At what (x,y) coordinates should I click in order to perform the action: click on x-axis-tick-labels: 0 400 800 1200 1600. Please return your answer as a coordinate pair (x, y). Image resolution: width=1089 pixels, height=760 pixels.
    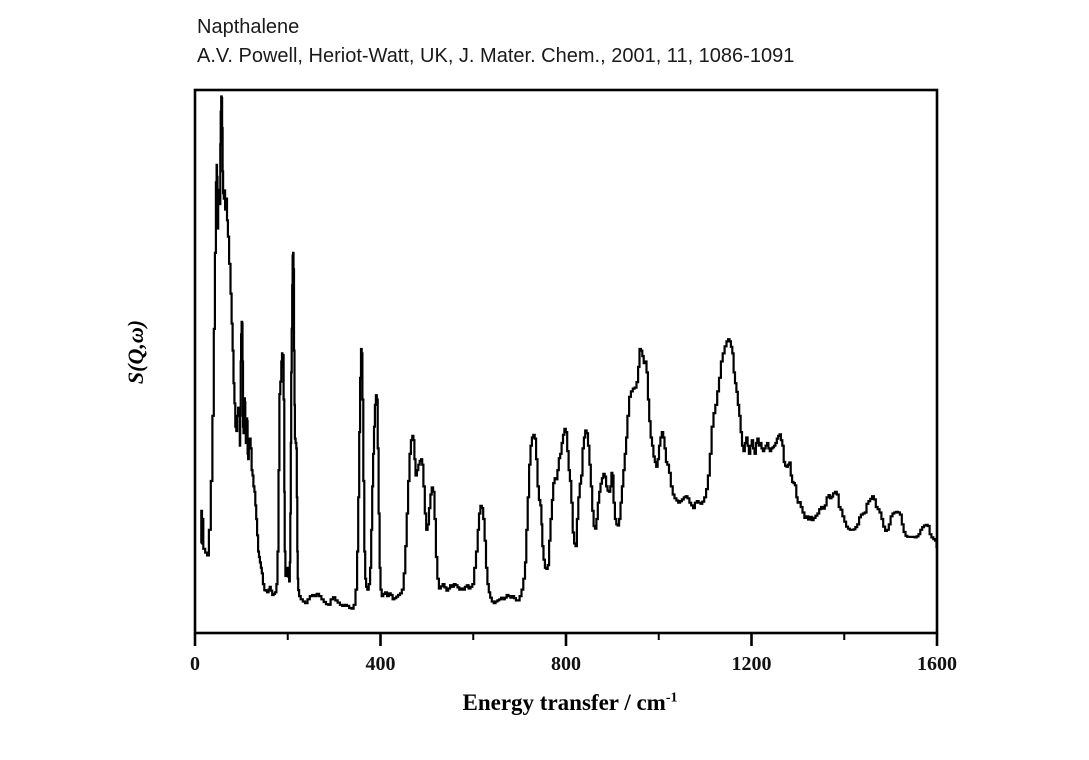
    Looking at the image, I should click on (573, 664).